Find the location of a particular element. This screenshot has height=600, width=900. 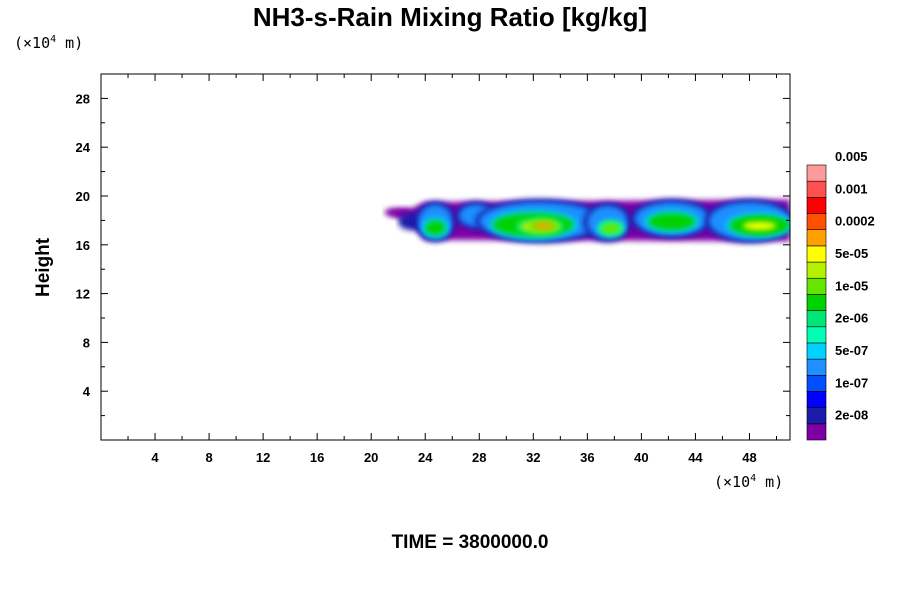

colorbar-label: 0.0002 is located at coordinates (855, 221).